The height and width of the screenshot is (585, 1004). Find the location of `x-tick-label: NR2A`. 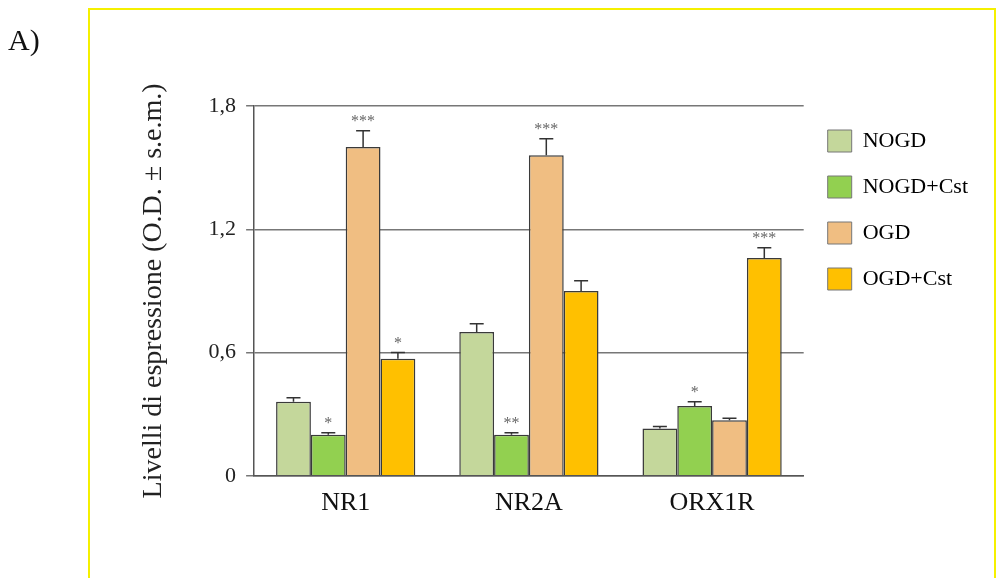

x-tick-label: NR2A is located at coordinates (529, 502).